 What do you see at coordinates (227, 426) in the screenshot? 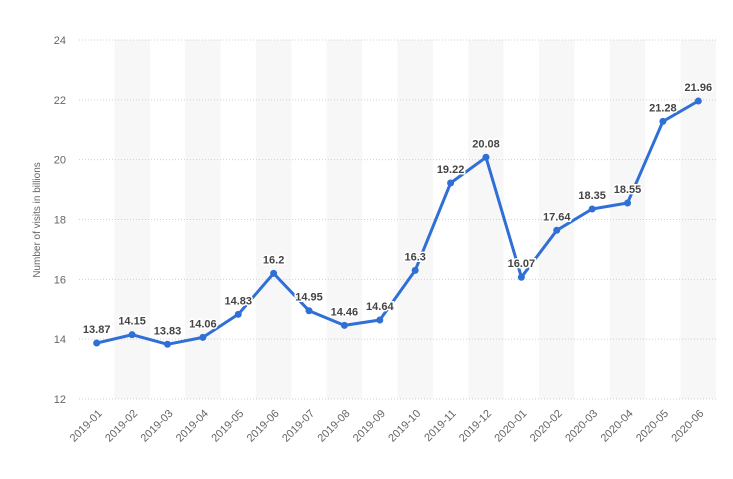
I see `x-tick-label: 2019-05` at bounding box center [227, 426].